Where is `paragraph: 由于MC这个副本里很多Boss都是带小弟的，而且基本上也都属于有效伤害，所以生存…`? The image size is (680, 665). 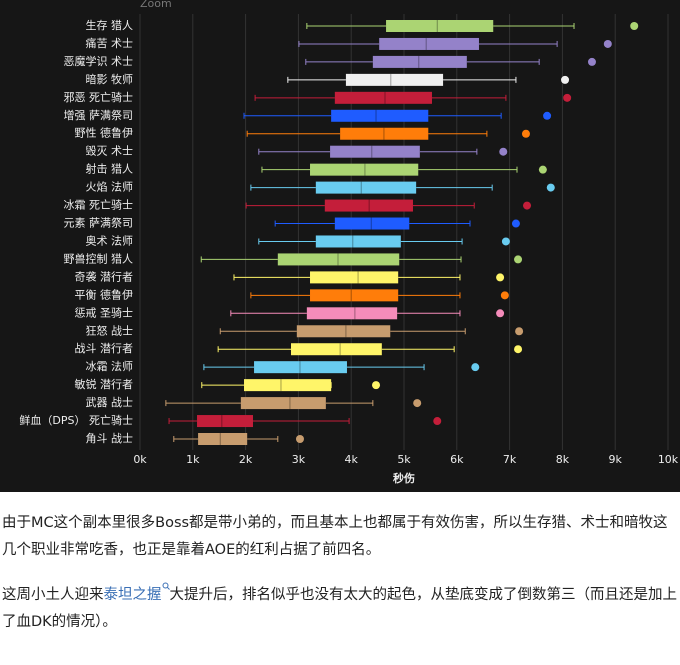
paragraph: 由于MC这个副本里很多Boss都是带小弟的，而且基本上也都属于有效伤害，所以生存… is located at coordinates (335, 536).